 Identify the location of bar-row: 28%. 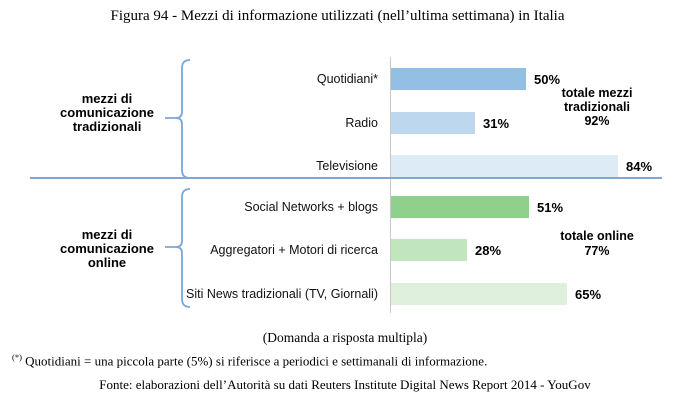
(446, 250).